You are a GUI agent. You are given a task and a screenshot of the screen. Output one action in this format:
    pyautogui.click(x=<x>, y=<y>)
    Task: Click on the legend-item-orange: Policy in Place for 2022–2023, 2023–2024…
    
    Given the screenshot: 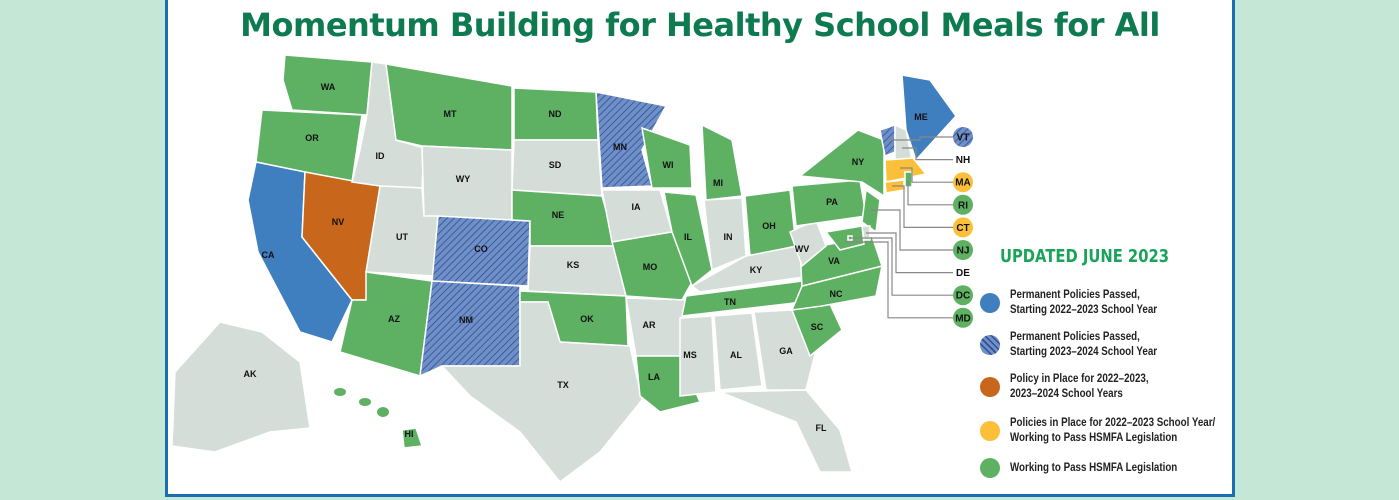 What is the action you would take?
    pyautogui.click(x=1125, y=387)
    